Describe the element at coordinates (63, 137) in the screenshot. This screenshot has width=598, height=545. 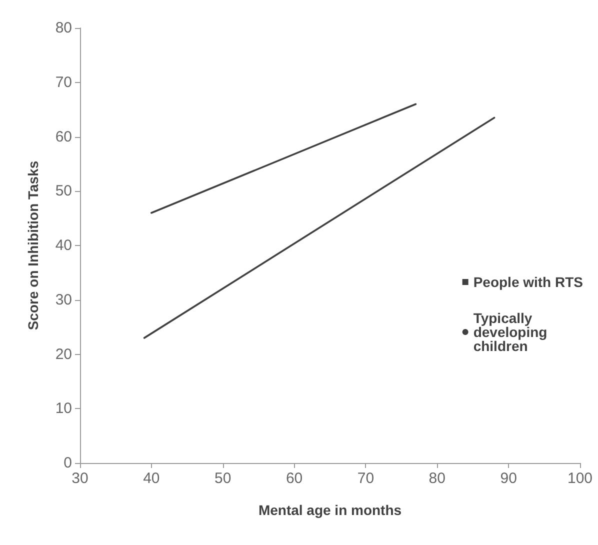
I see `y-tick-label: 60` at that location.